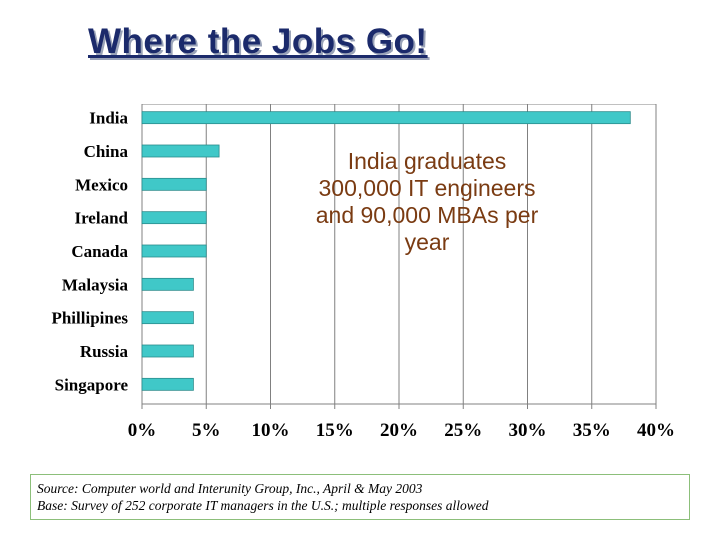  What do you see at coordinates (167, 351) in the screenshot?
I see `bar-russia` at bounding box center [167, 351].